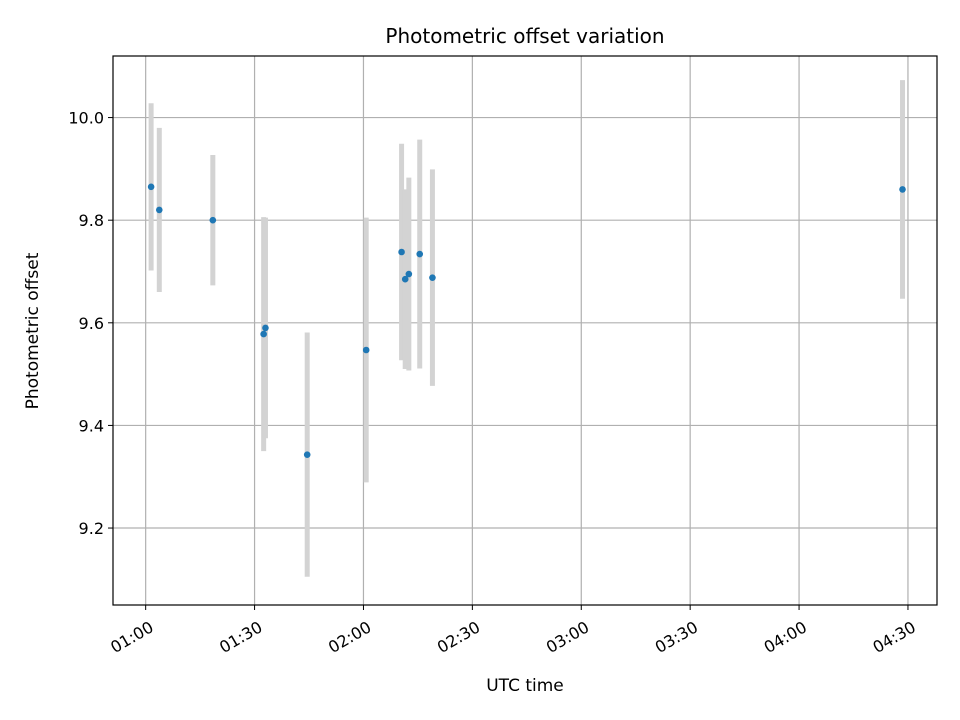 This screenshot has height=720, width=960. Describe the element at coordinates (525, 686) in the screenshot. I see `x-axis-title: UTC time` at that location.